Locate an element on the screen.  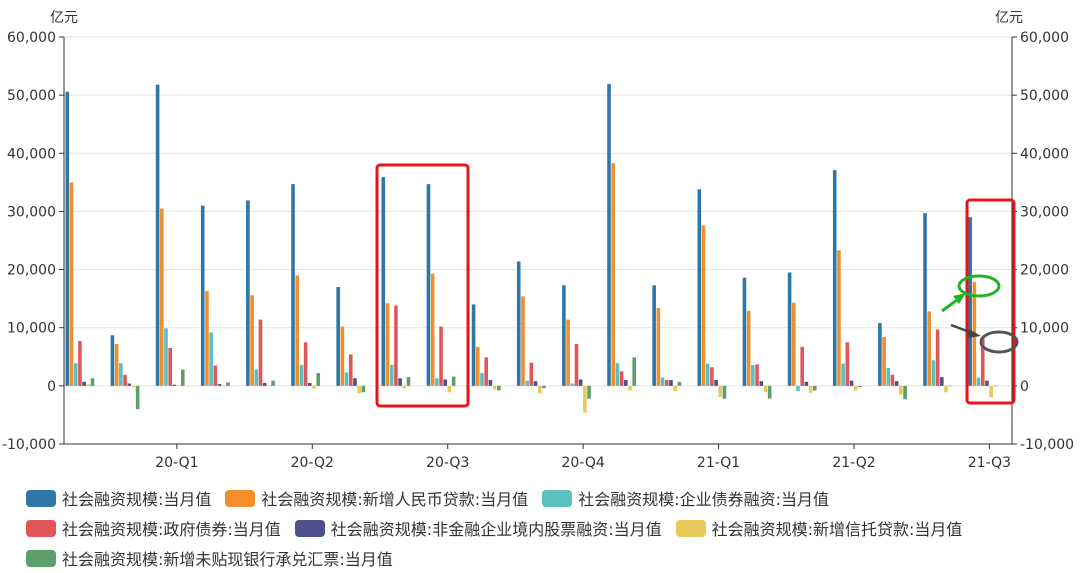
legend-item: 社会融资规模:新增信托贷款:当月值 is located at coordinates (818, 528).